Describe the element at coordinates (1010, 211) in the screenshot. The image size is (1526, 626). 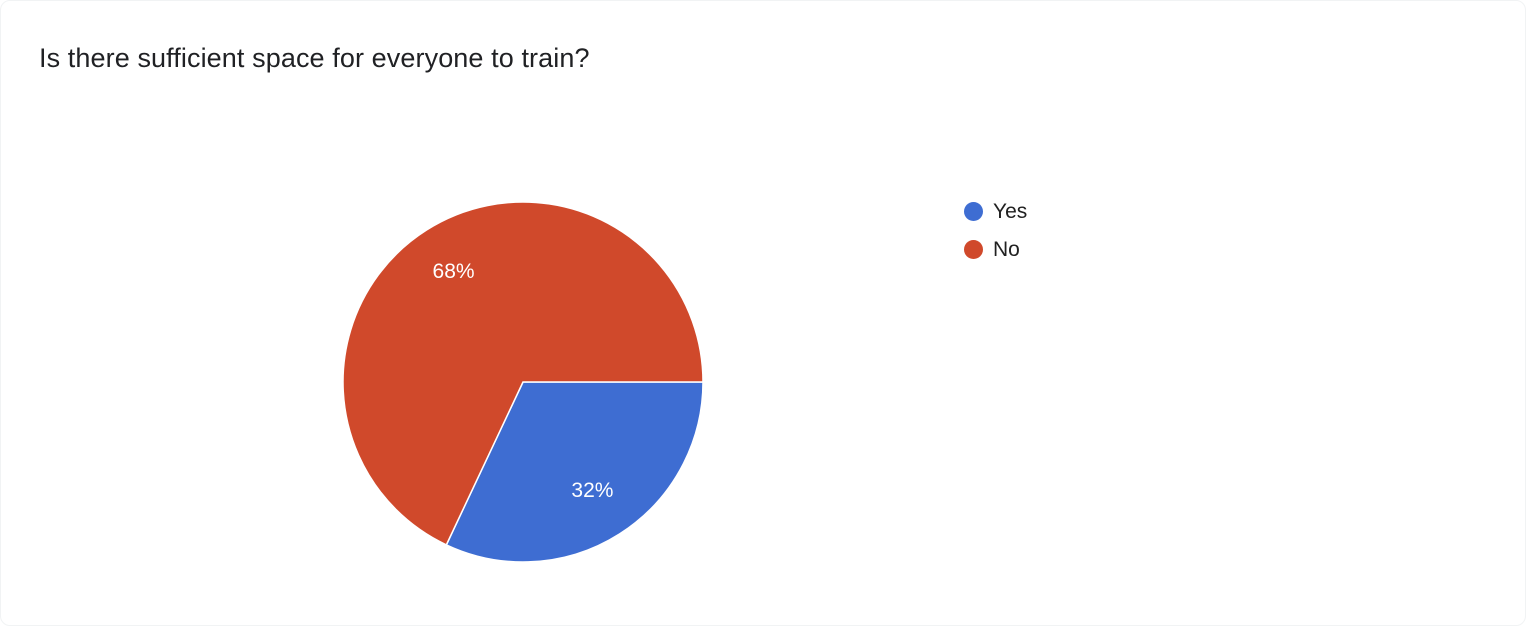
I see `legend-label-yes: Yes` at that location.